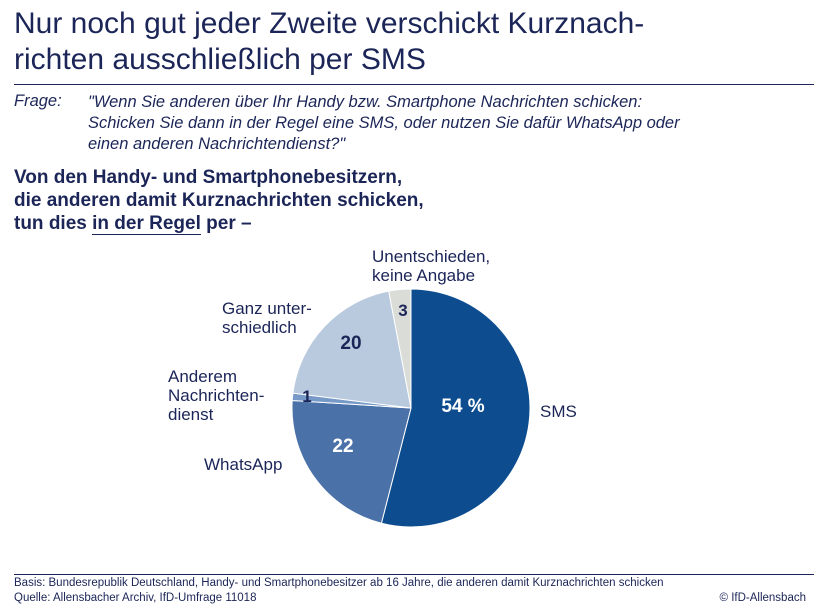 Image resolution: width=834 pixels, height=610 pixels. I want to click on slice-value-label: 1, so click(306, 396).